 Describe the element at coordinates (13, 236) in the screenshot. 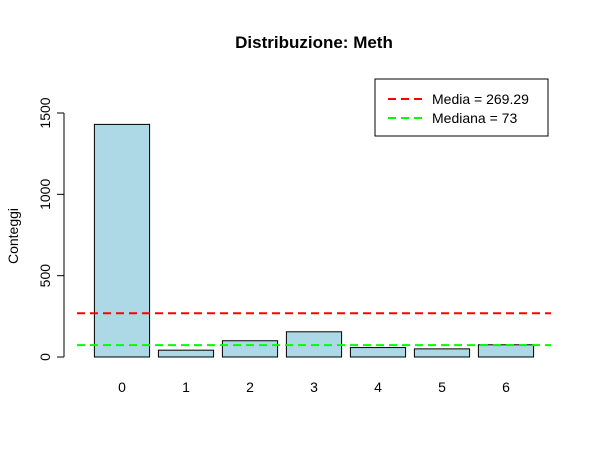

I see `y-axis-label: Conteggi` at that location.